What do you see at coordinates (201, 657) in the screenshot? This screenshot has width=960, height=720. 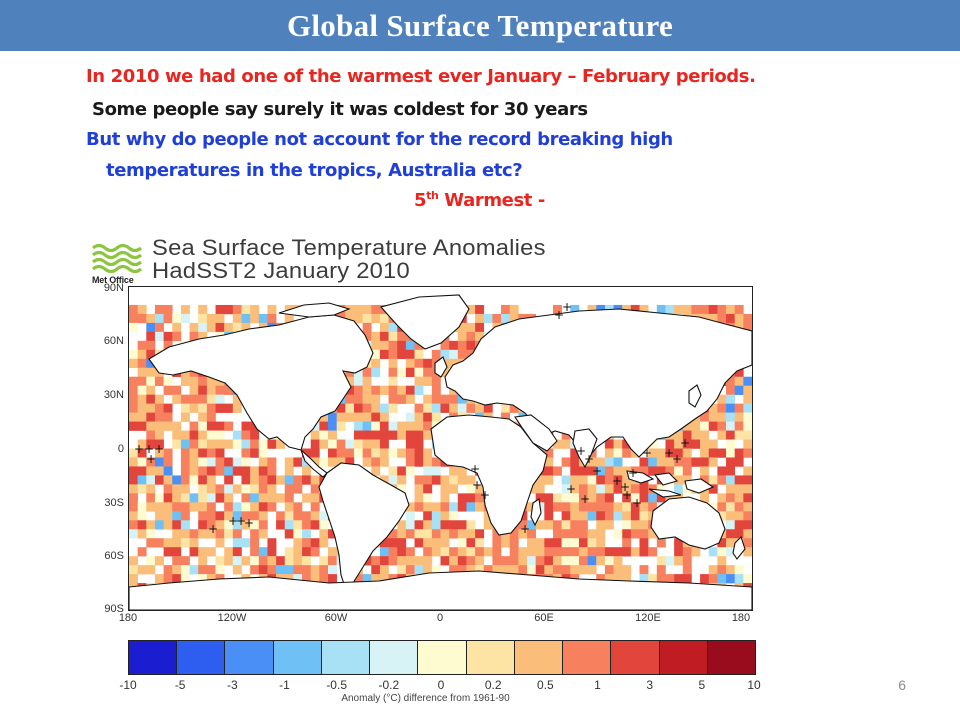 I see `colorbar-segment` at bounding box center [201, 657].